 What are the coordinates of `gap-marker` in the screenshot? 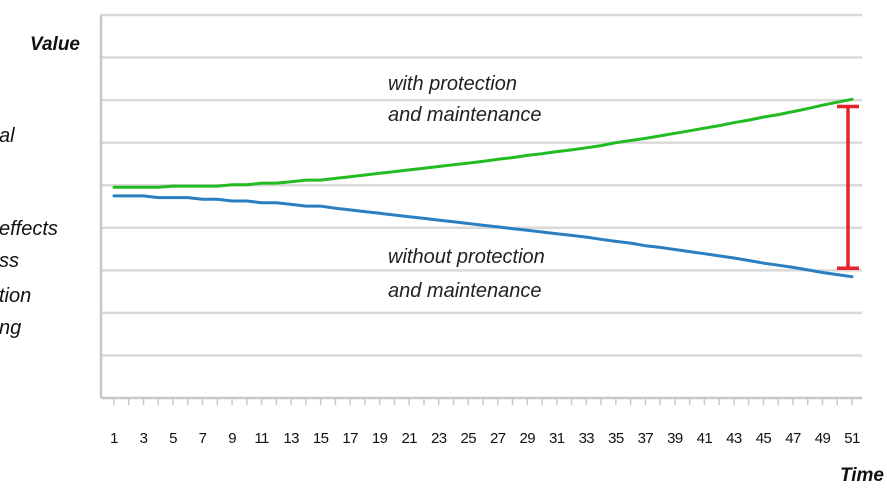 It's located at (848, 187).